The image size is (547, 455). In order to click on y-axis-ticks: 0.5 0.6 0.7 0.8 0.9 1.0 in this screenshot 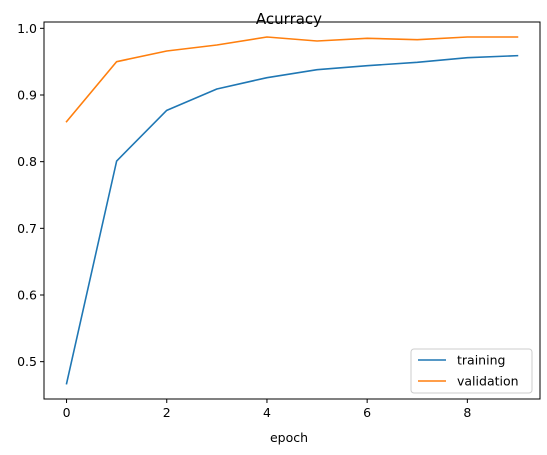, I will do `click(30, 195)`.